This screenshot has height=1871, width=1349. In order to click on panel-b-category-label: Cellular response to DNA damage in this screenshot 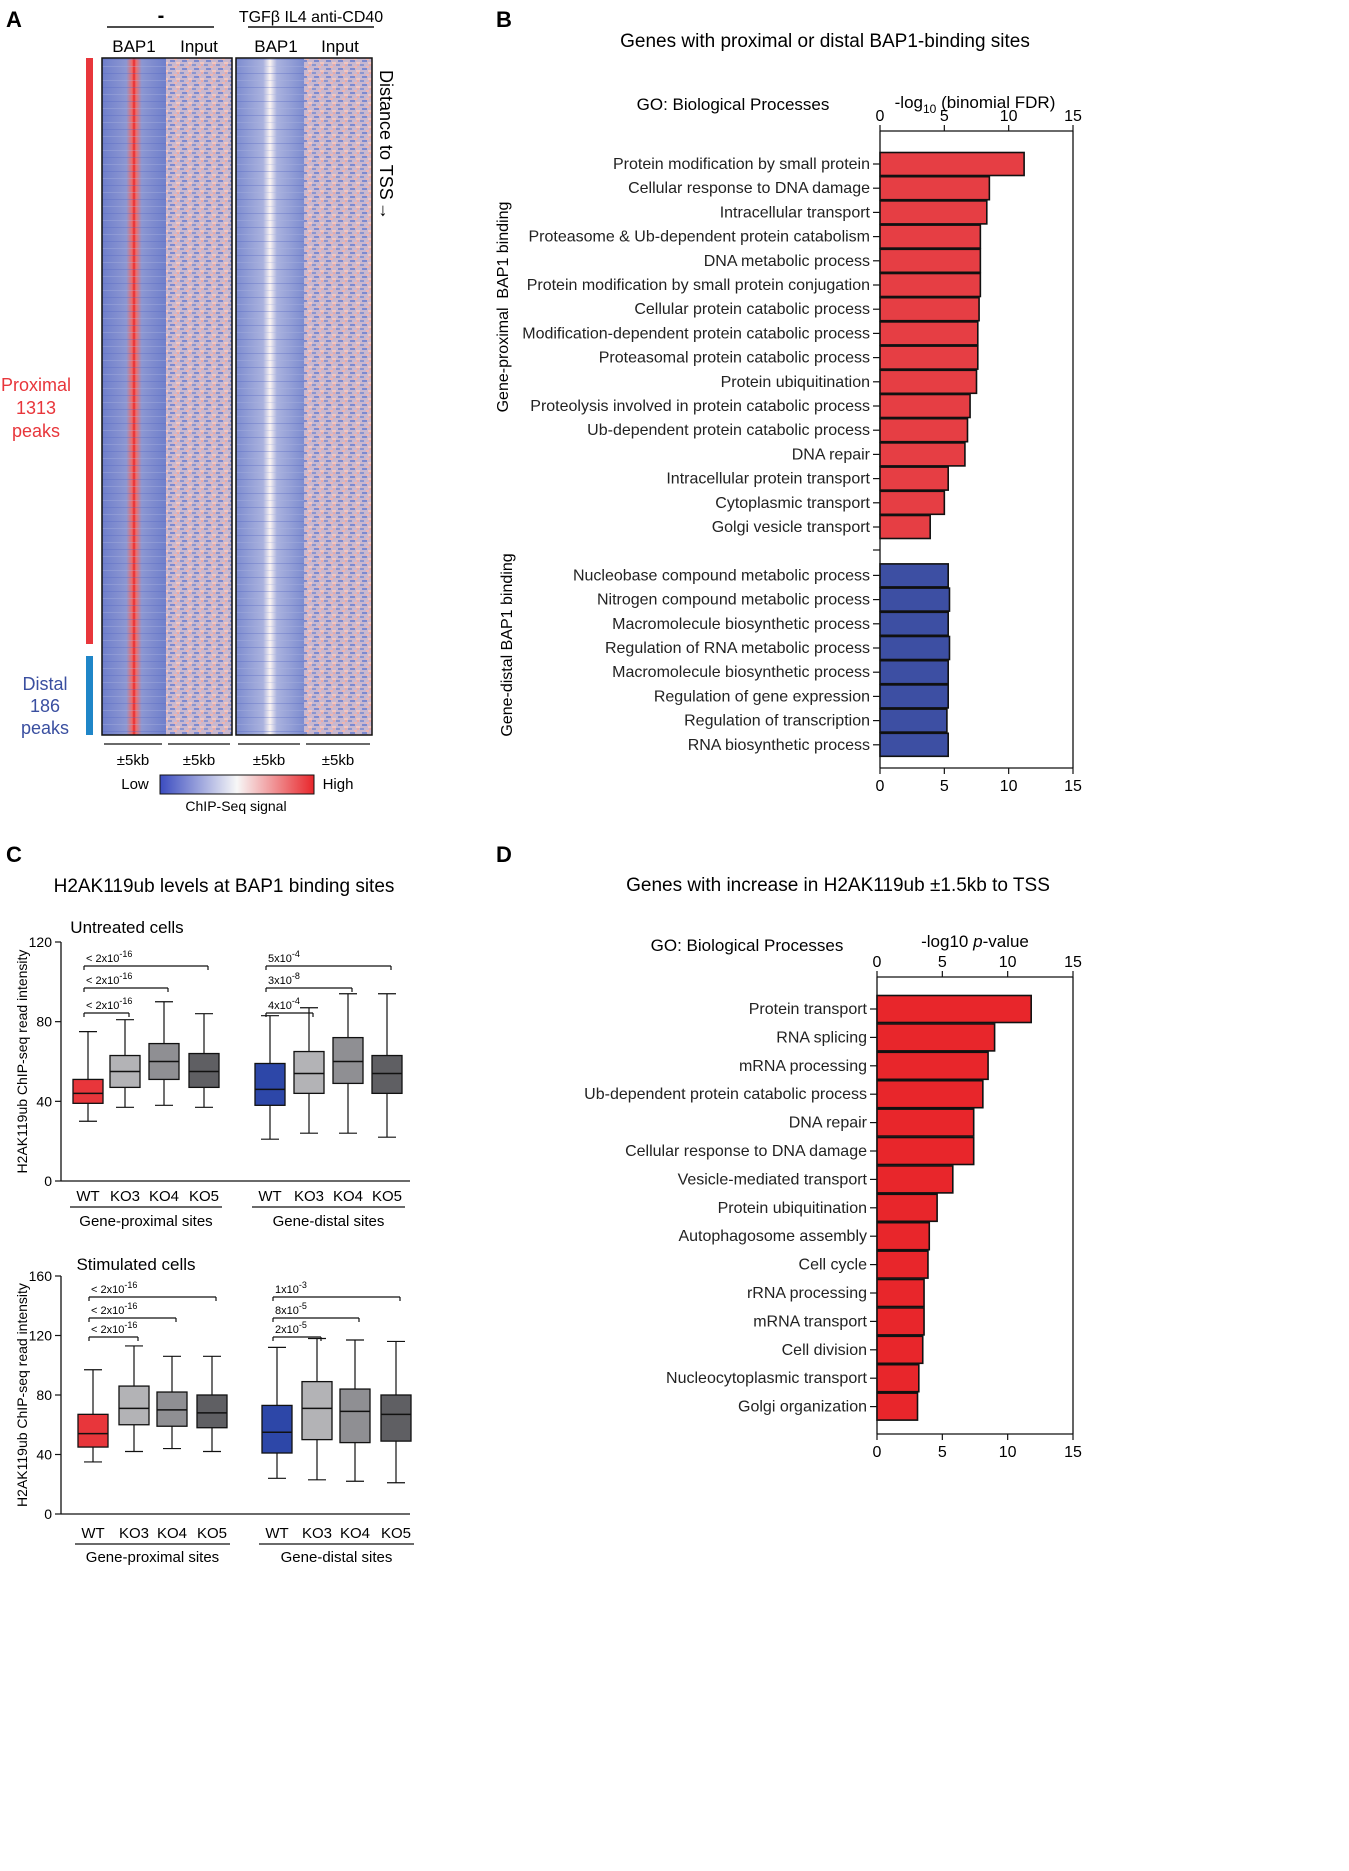, I will do `click(749, 188)`.